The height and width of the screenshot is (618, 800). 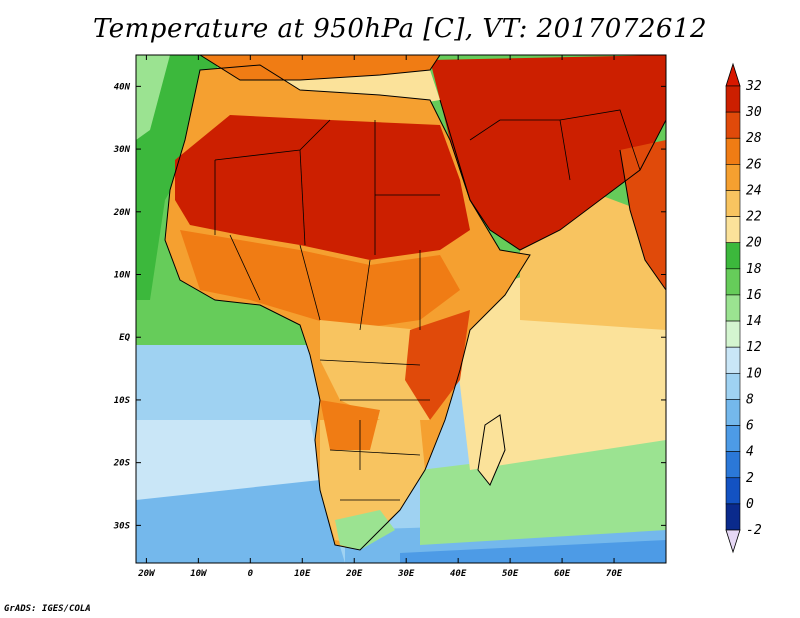 I want to click on east-africa-hot, so click(x=437, y=365).